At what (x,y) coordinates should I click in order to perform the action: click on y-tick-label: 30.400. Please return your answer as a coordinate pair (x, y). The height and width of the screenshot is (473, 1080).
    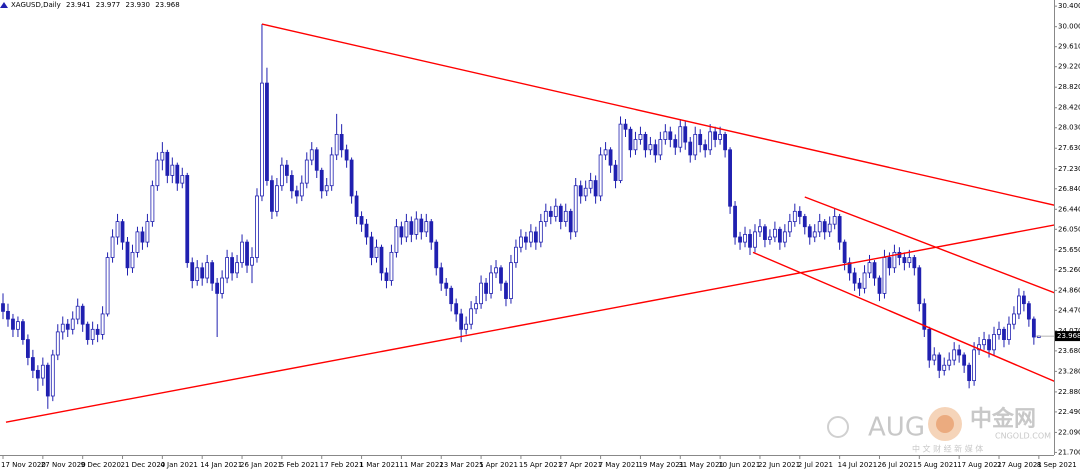
    Looking at the image, I should click on (1069, 6).